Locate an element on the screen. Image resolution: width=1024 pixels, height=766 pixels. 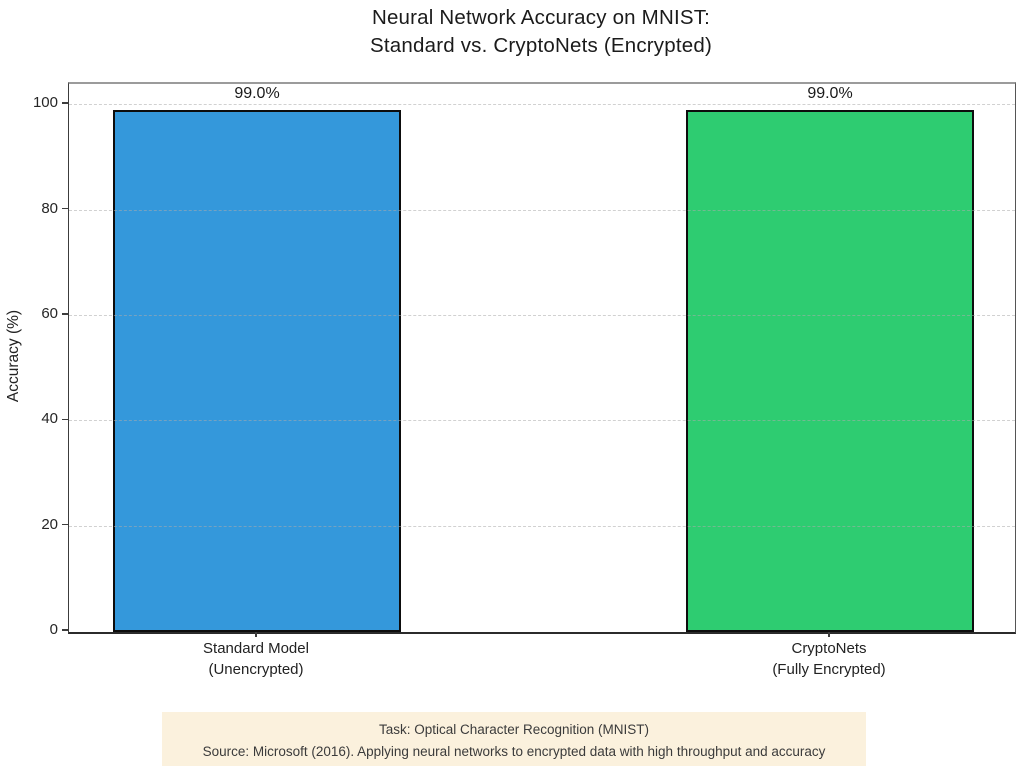
chart-title-line-2: Standard vs. CryptoNets (Encrypted) is located at coordinates (541, 45).